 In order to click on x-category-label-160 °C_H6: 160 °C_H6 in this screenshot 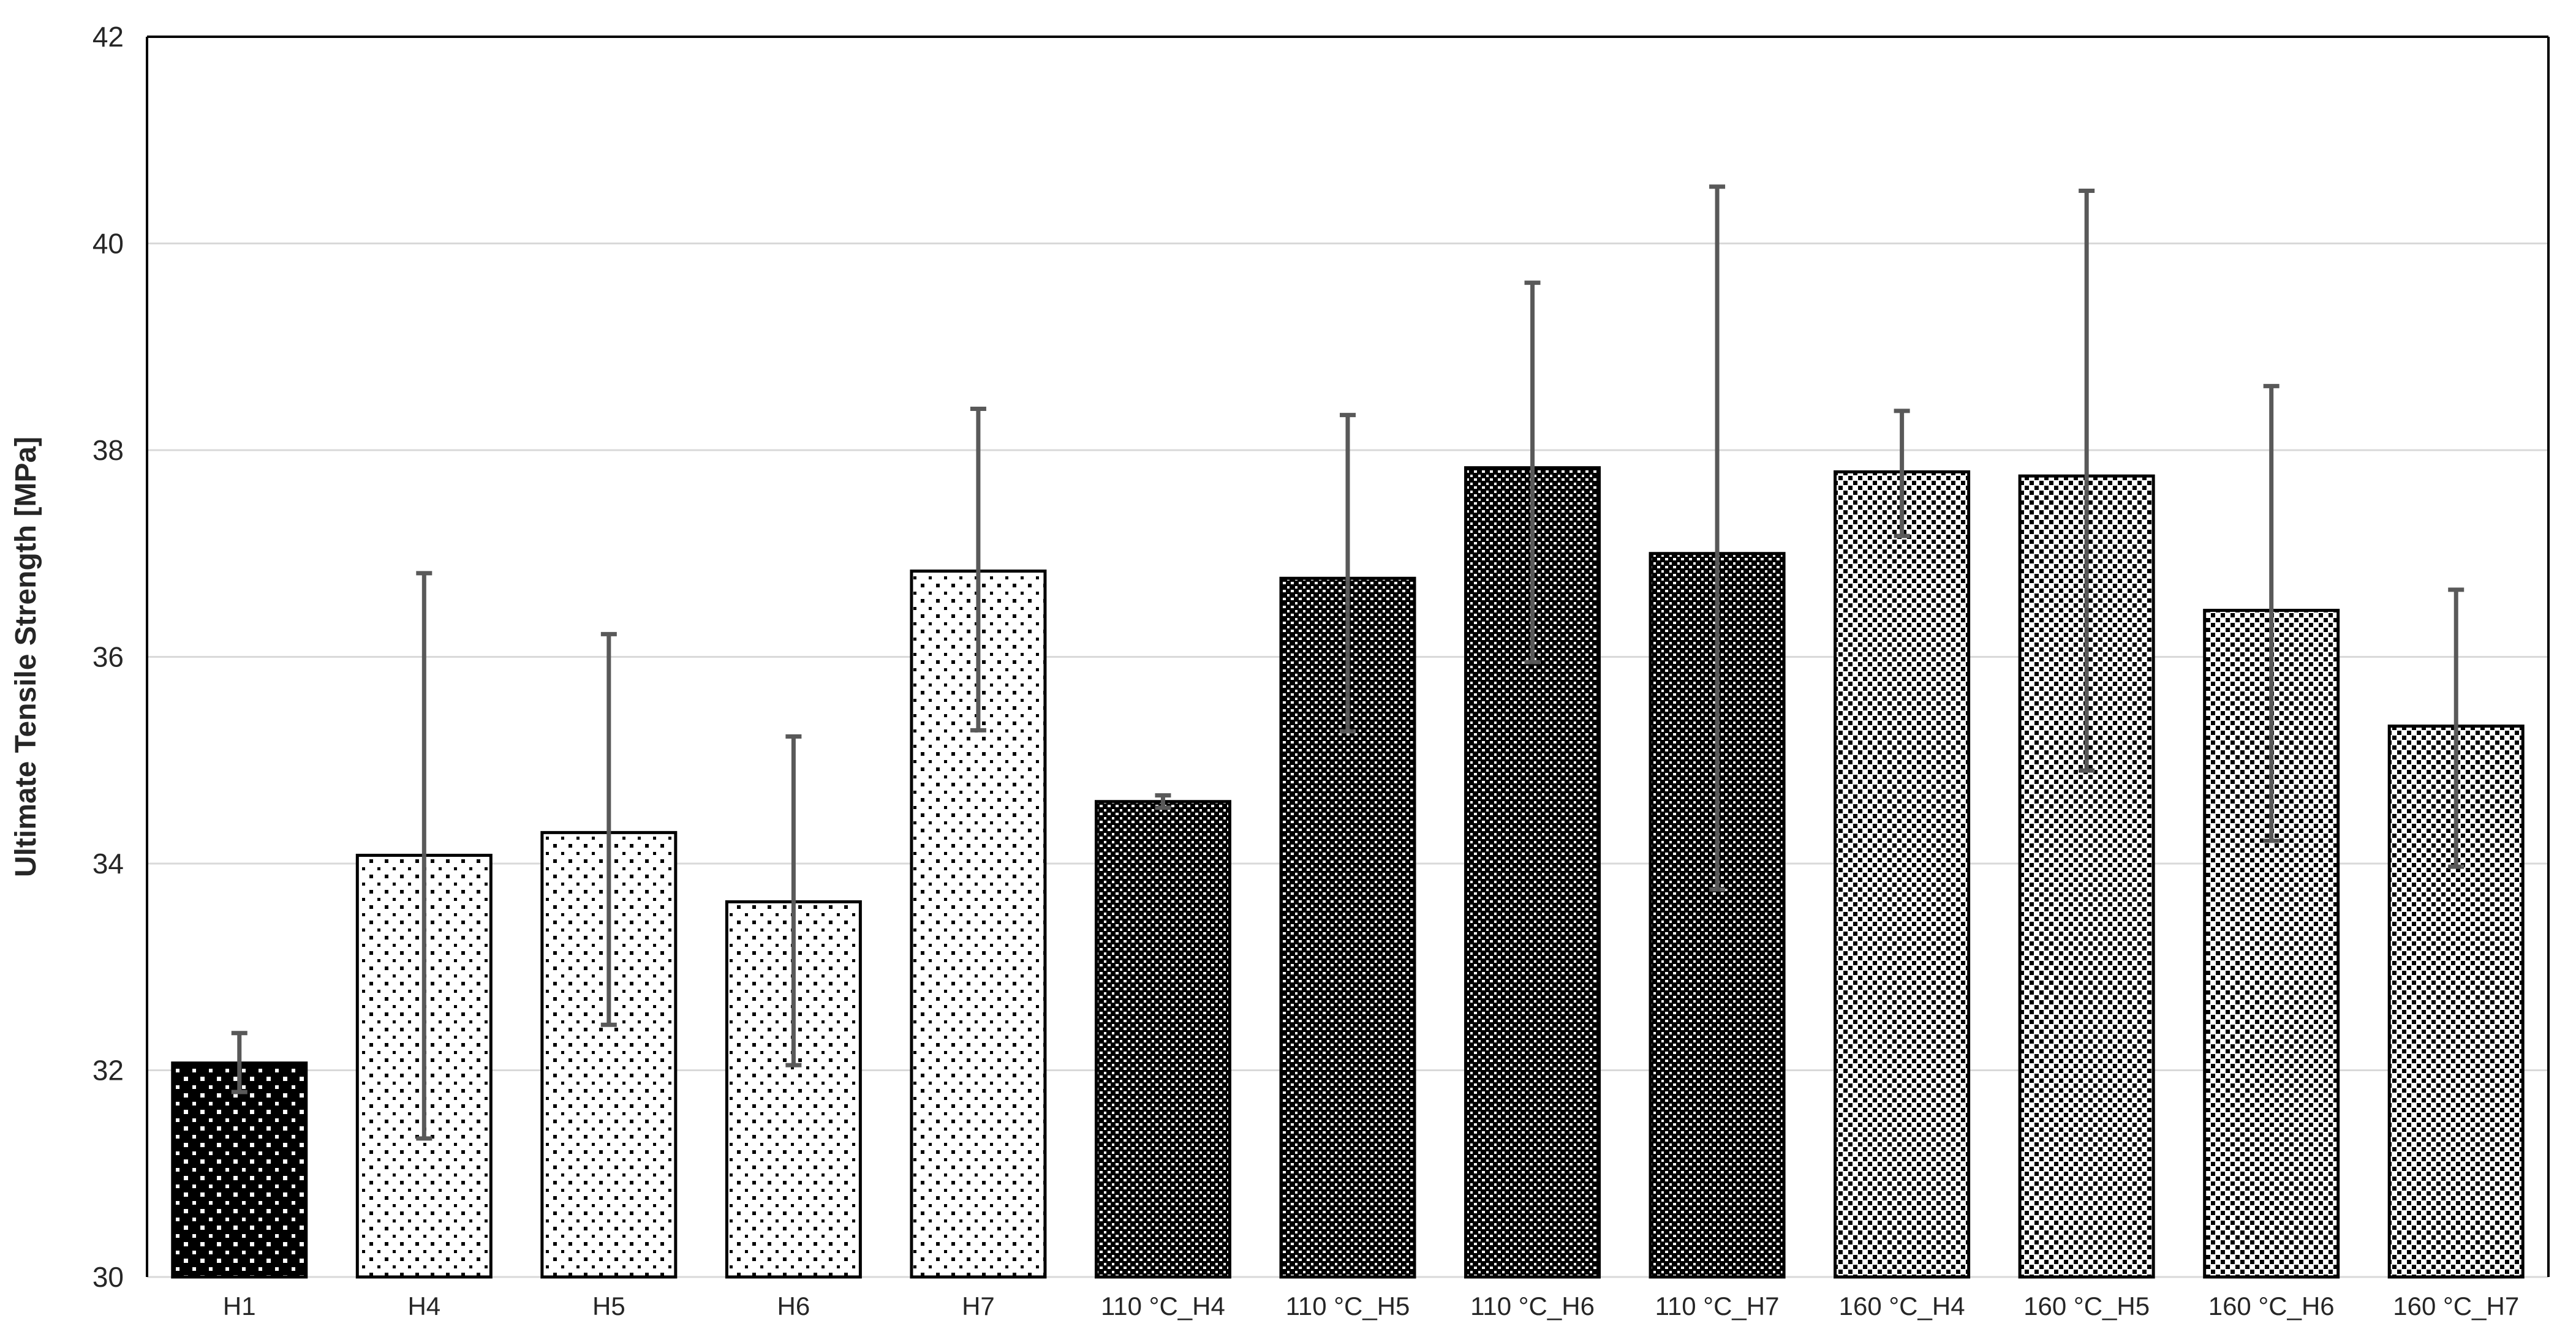, I will do `click(2271, 1306)`.